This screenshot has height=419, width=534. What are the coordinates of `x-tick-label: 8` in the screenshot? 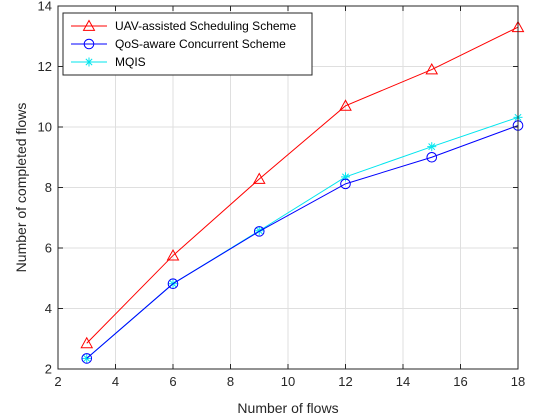 It's located at (230, 381).